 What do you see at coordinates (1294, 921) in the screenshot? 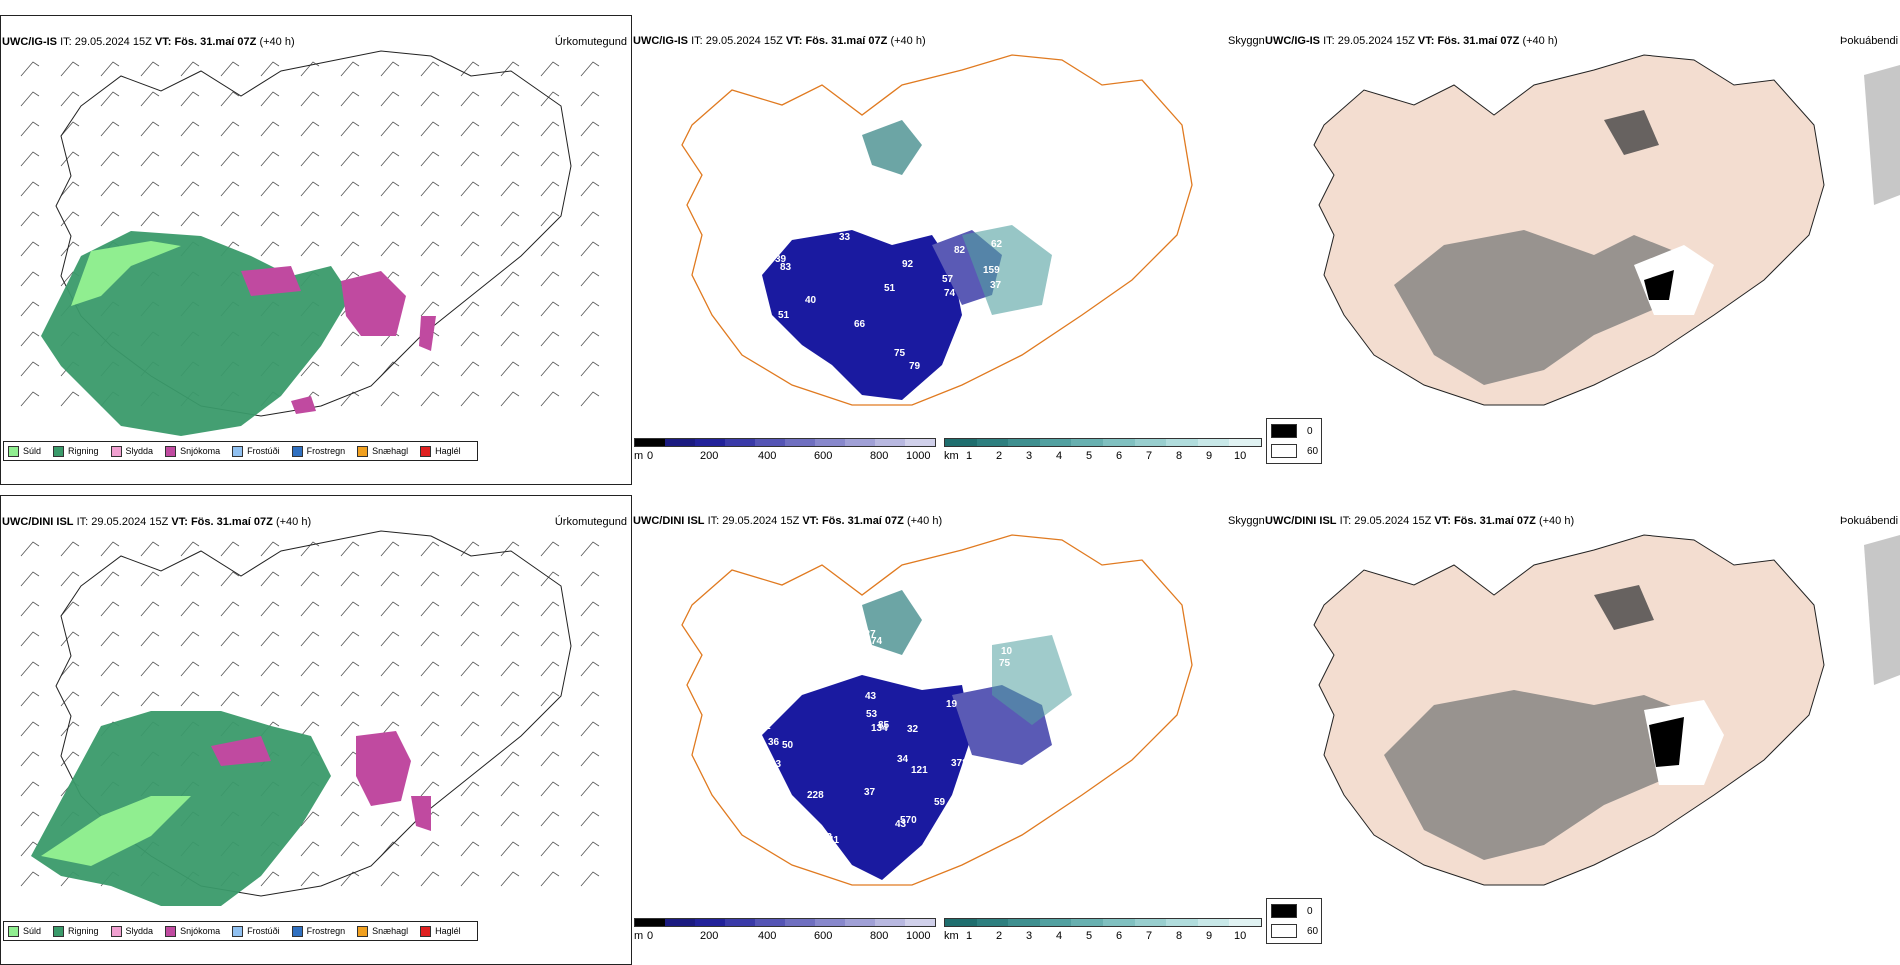
I see `fog-legend: 0 60` at bounding box center [1294, 921].